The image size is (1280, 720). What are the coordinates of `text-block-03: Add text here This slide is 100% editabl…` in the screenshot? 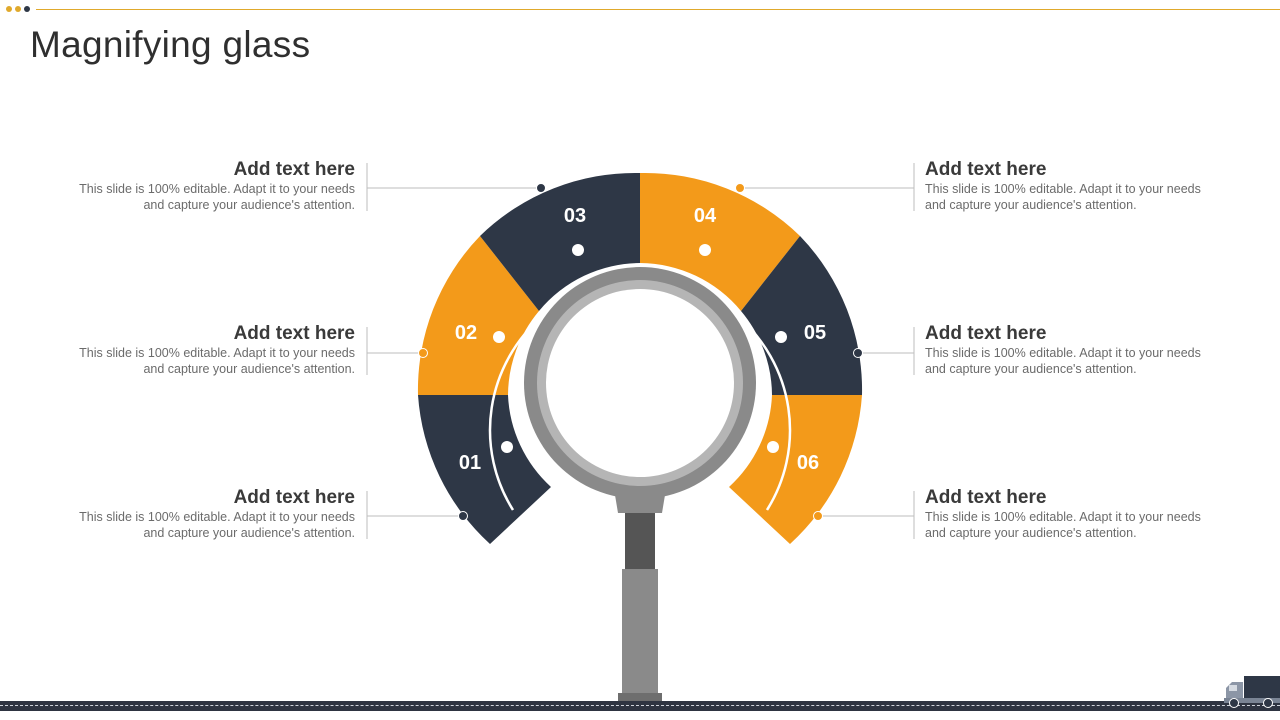 It's located at (205, 186).